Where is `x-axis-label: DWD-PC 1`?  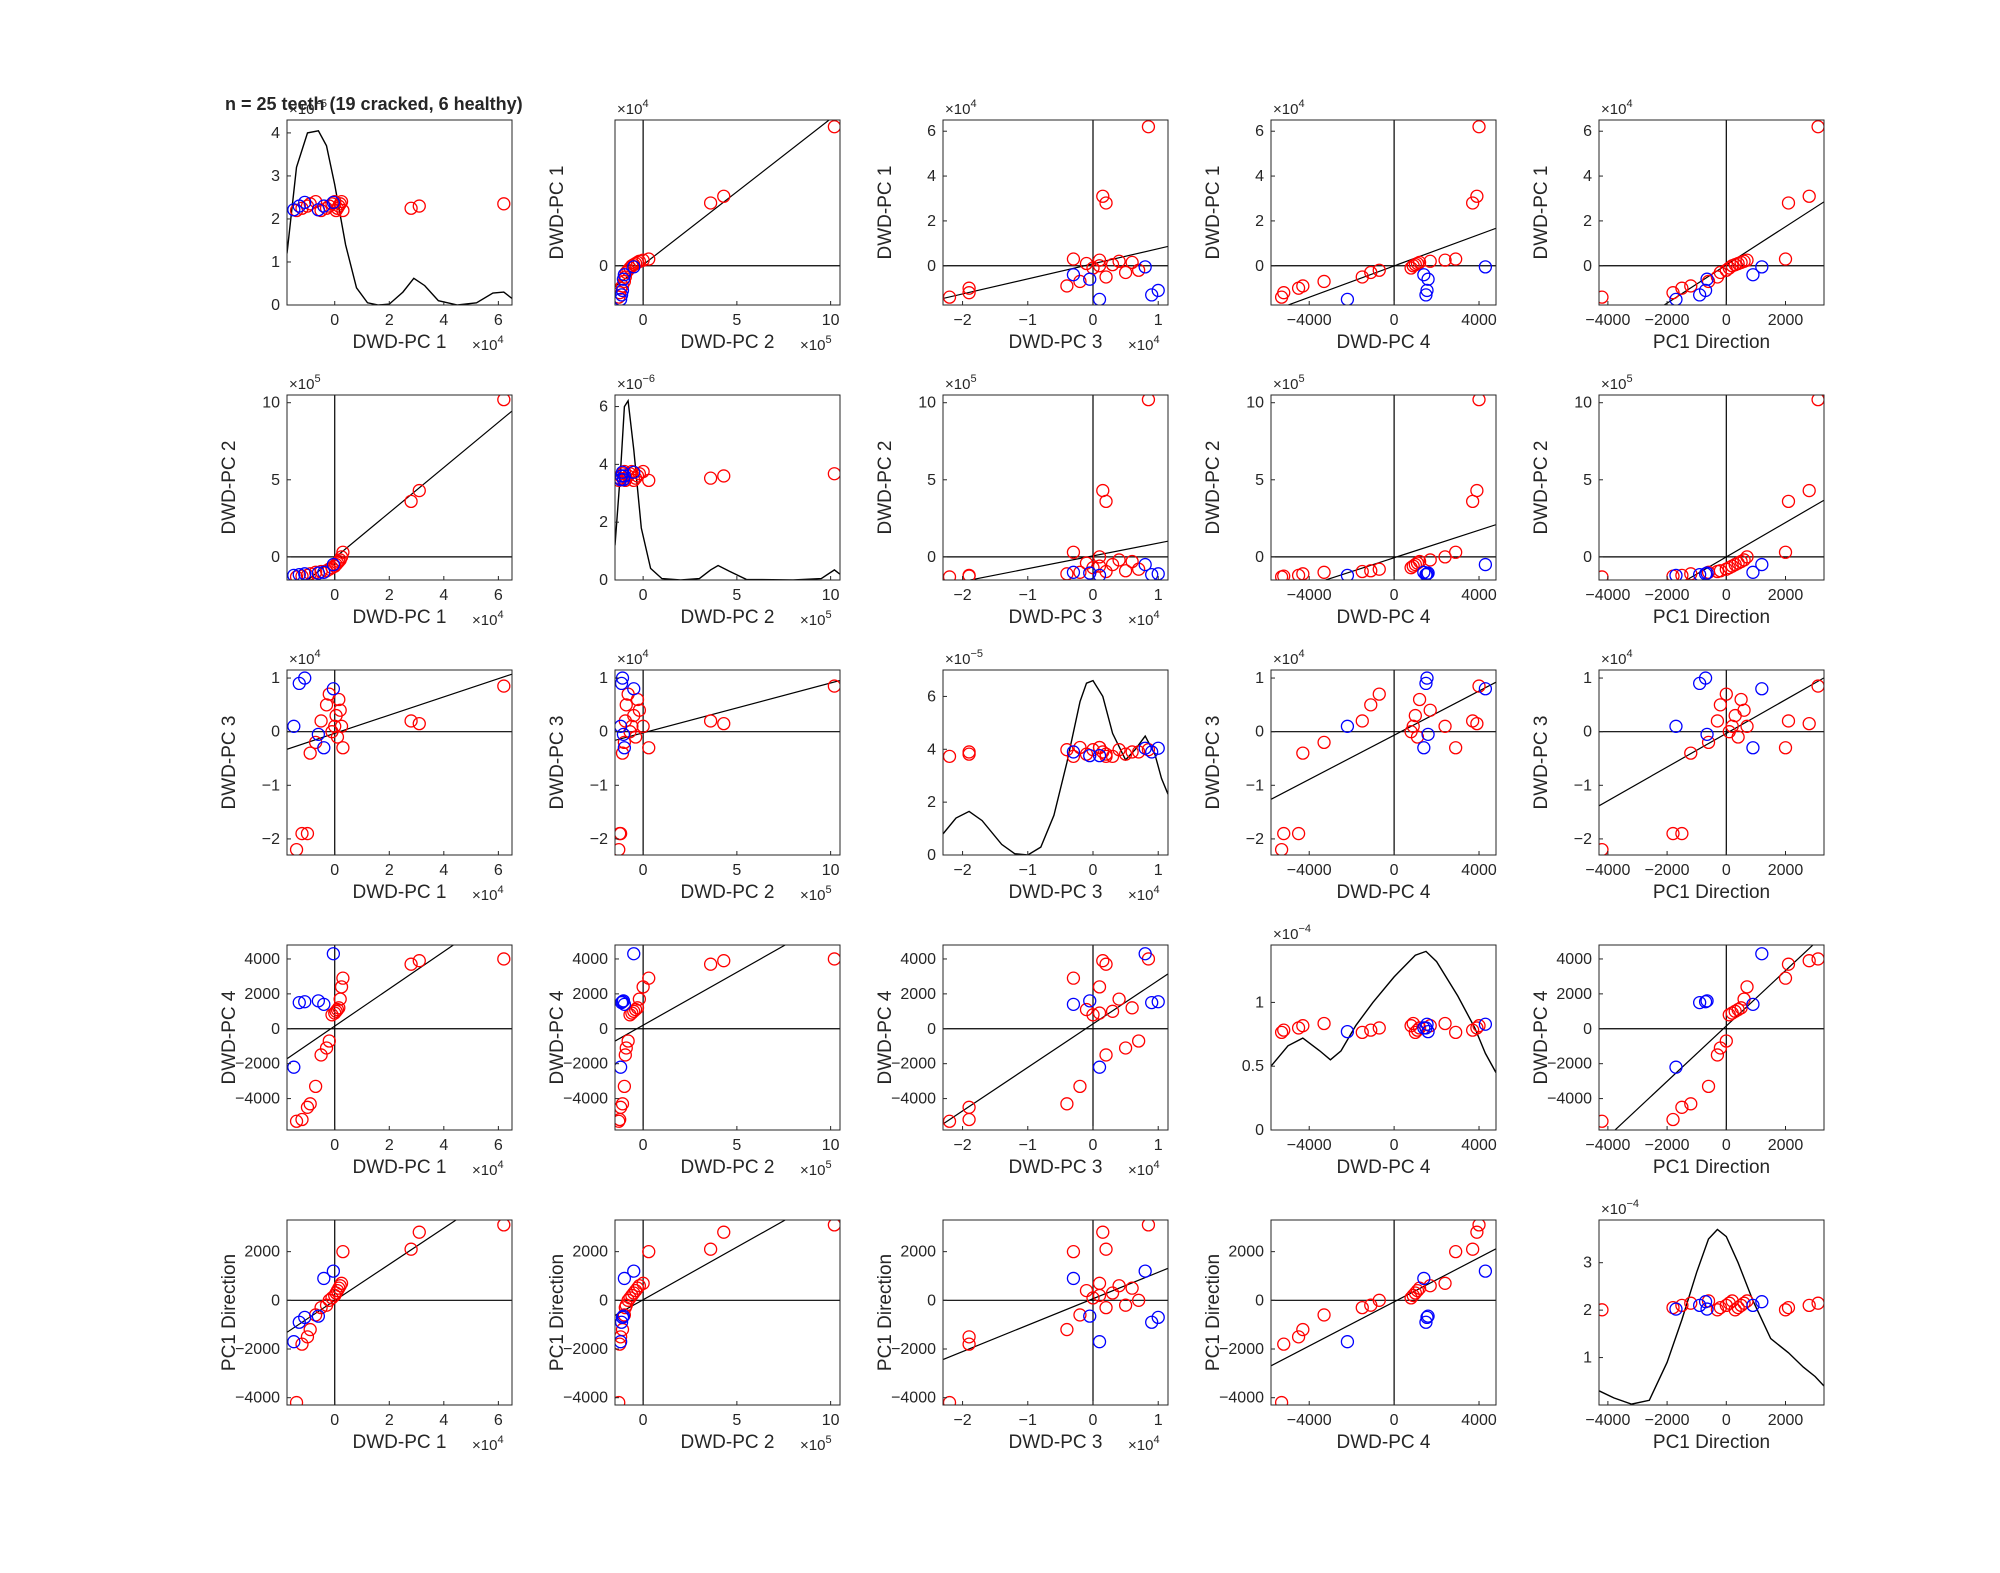 x-axis-label: DWD-PC 1 is located at coordinates (400, 892).